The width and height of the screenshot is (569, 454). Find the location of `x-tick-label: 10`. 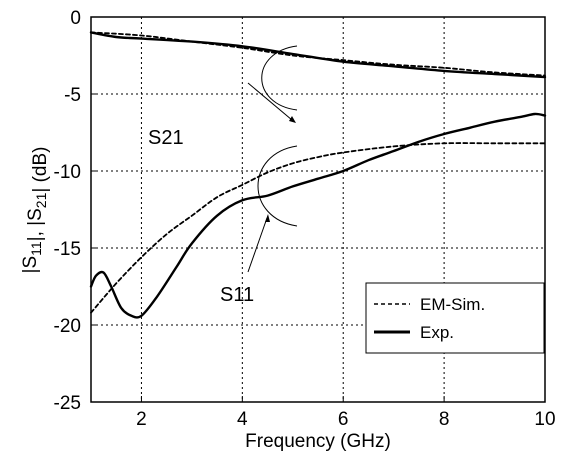

x-tick-label: 10 is located at coordinates (544, 419).